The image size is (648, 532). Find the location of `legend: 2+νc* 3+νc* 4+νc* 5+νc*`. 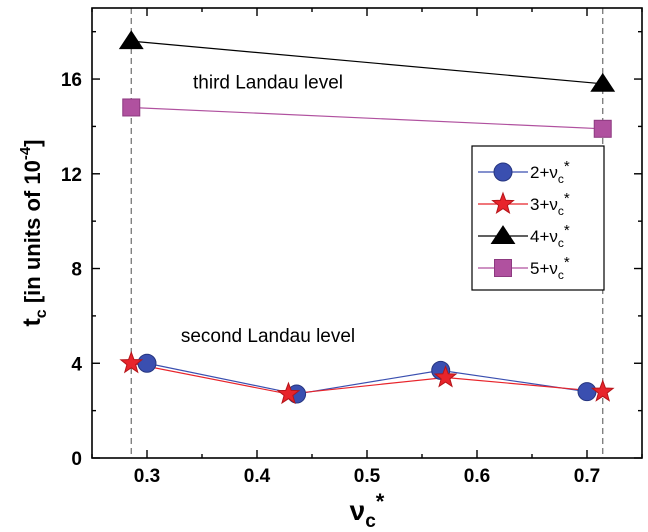

legend: 2+νc* 3+νc* 4+νc* 5+νc* is located at coordinates (538, 218).